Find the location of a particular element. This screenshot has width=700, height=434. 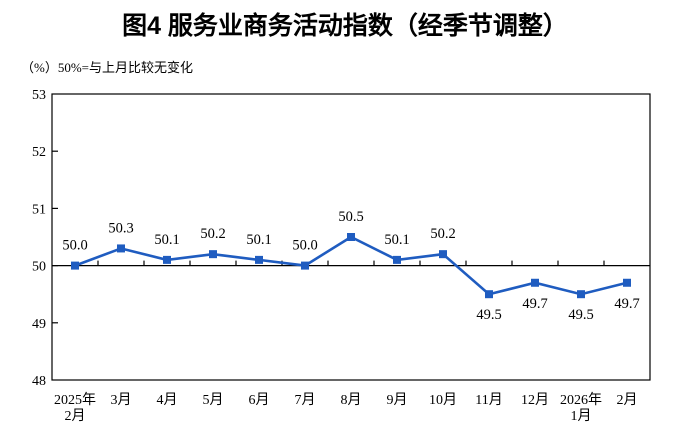

data-label: 50.3 is located at coordinates (120, 228).